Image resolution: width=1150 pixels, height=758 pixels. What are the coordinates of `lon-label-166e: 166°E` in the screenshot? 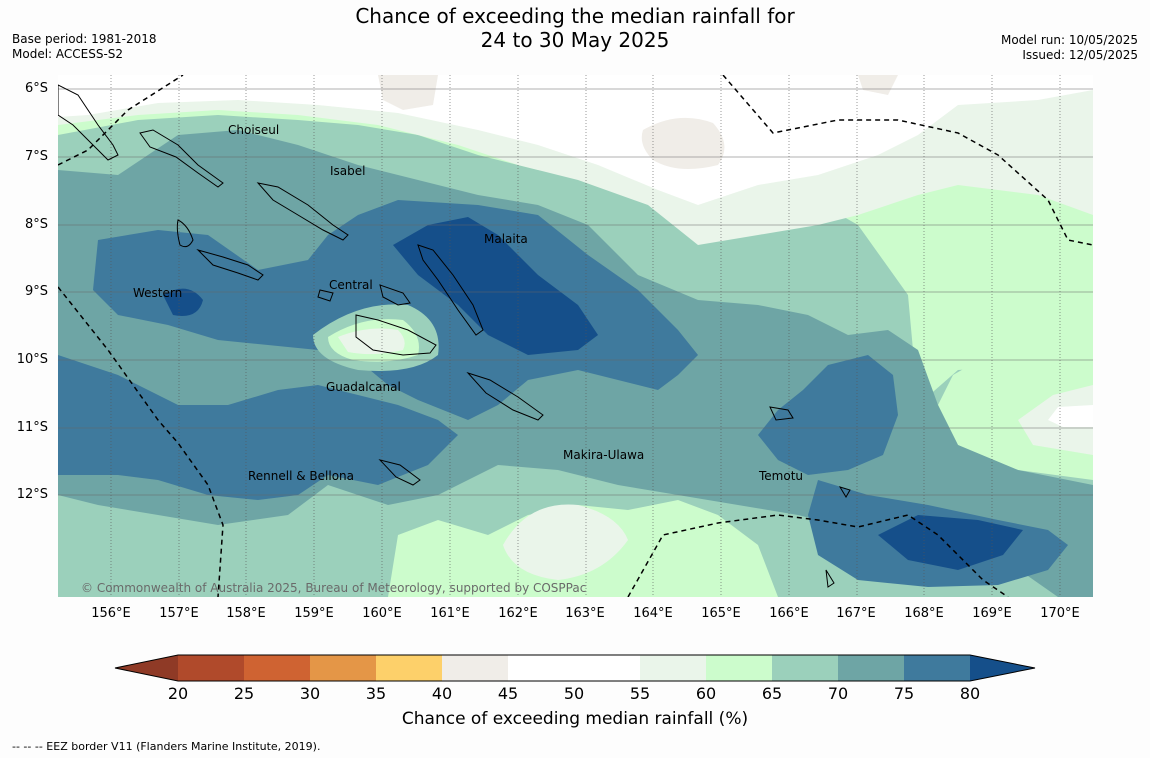 It's located at (789, 613).